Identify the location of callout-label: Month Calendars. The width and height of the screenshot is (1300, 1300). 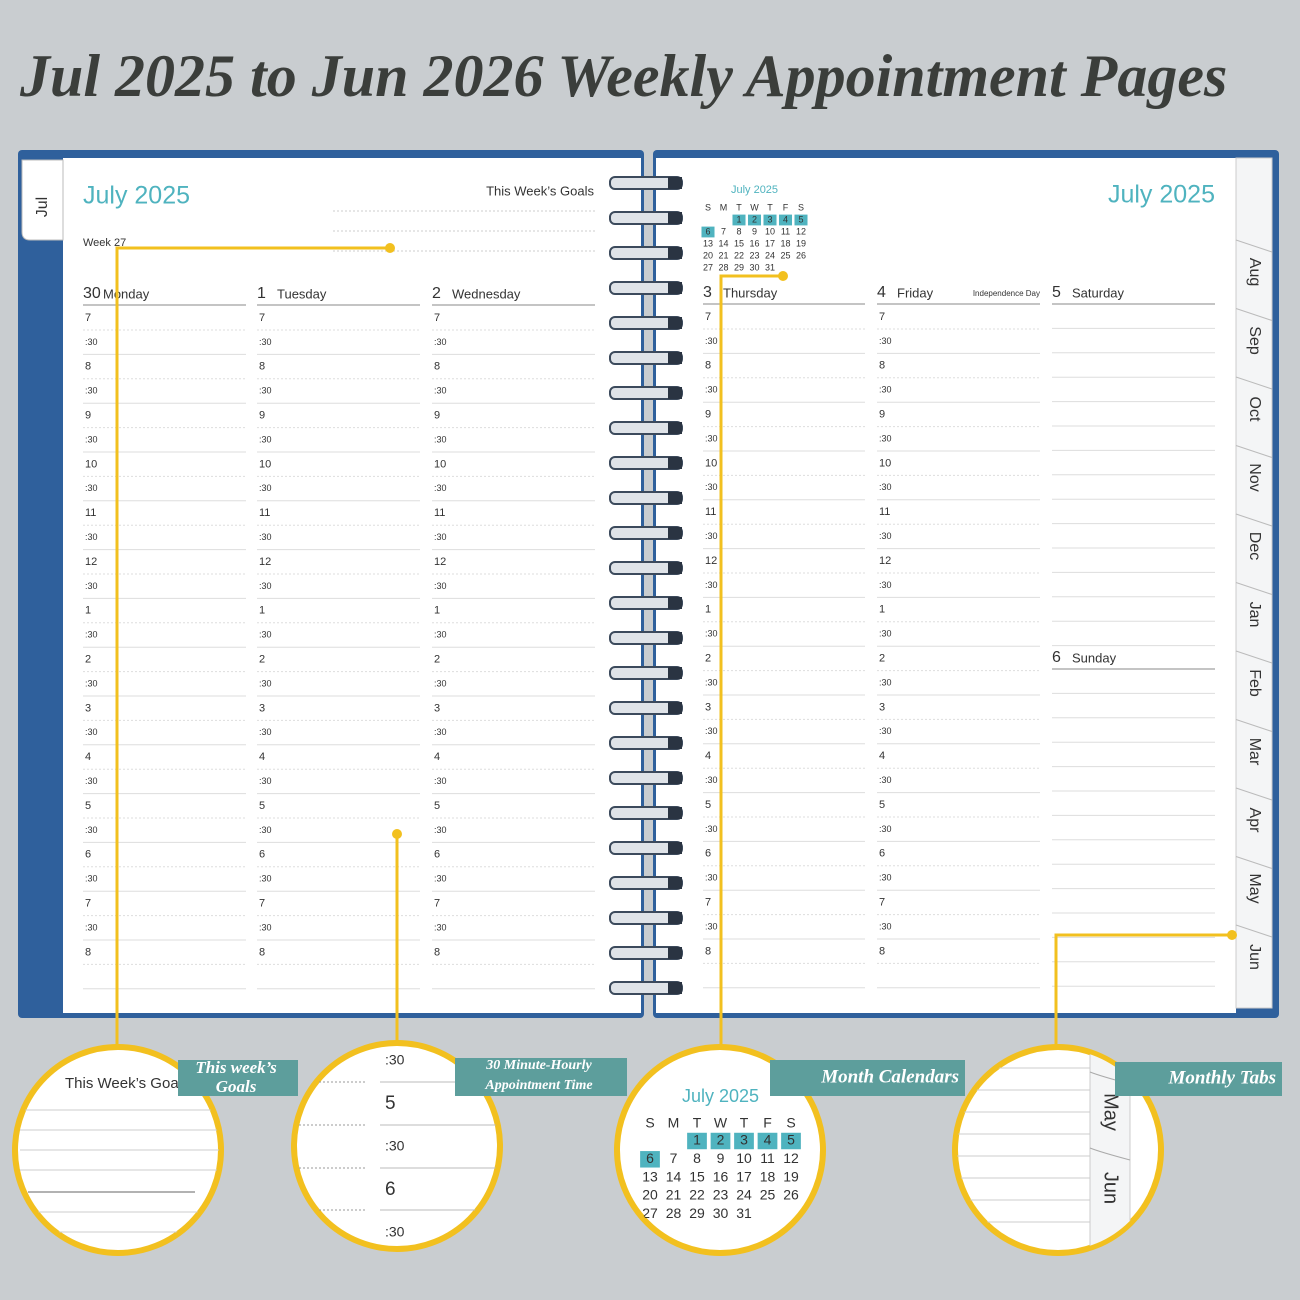
(889, 1076).